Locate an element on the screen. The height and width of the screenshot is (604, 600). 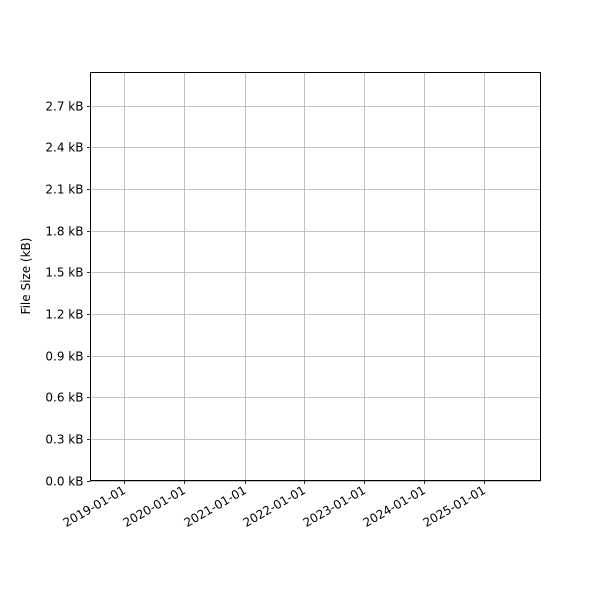
y-axis-label: File Size (kB) is located at coordinates (26, 276).